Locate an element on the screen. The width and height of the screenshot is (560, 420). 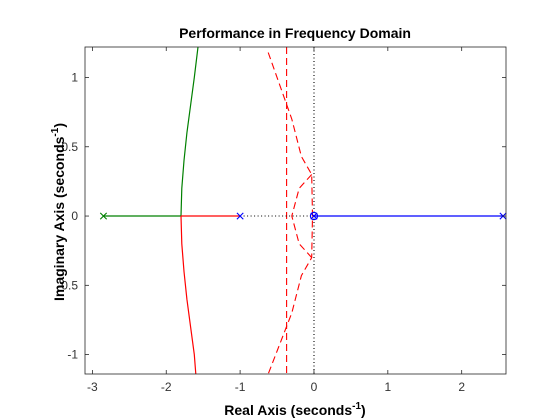
x-axis-label-text: Real Axis (seconds is located at coordinates (288, 410).